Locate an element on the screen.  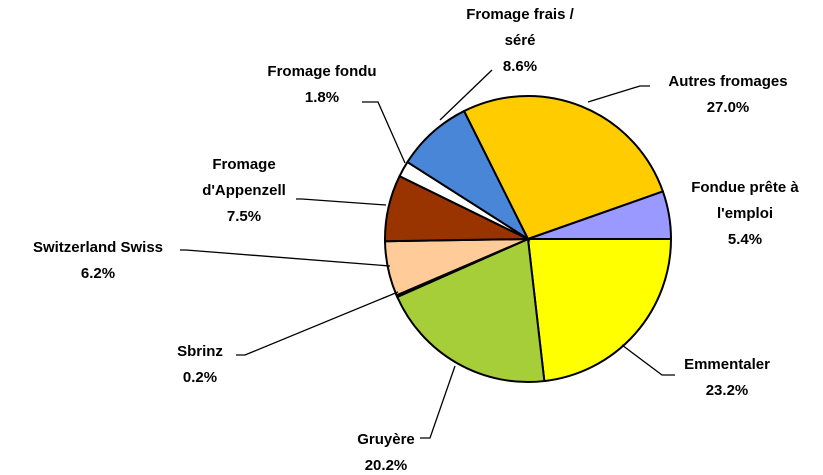
slice-label: Autres fromages is located at coordinates (727, 81).